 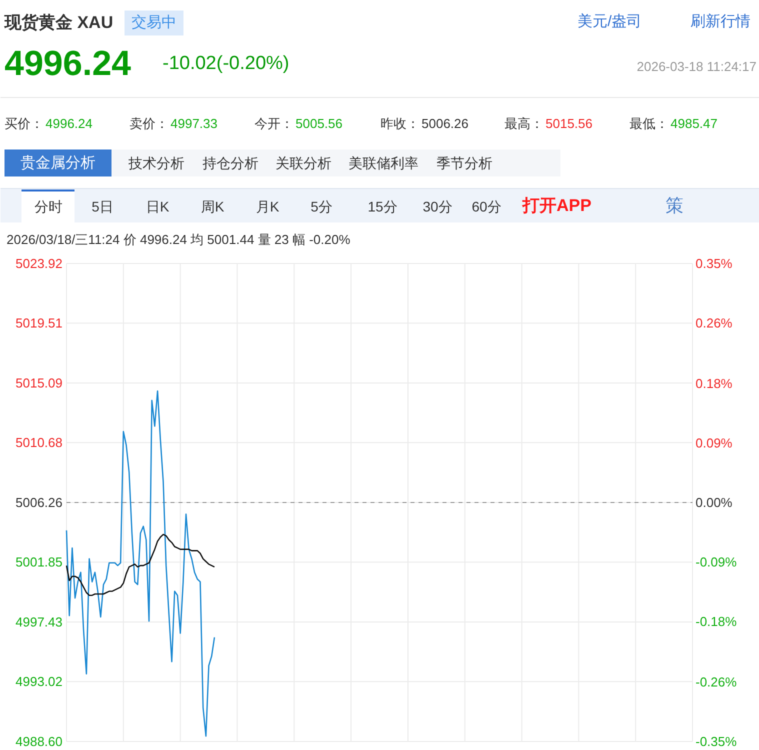 I want to click on y2-tick-label: 0.26%, so click(x=714, y=323).